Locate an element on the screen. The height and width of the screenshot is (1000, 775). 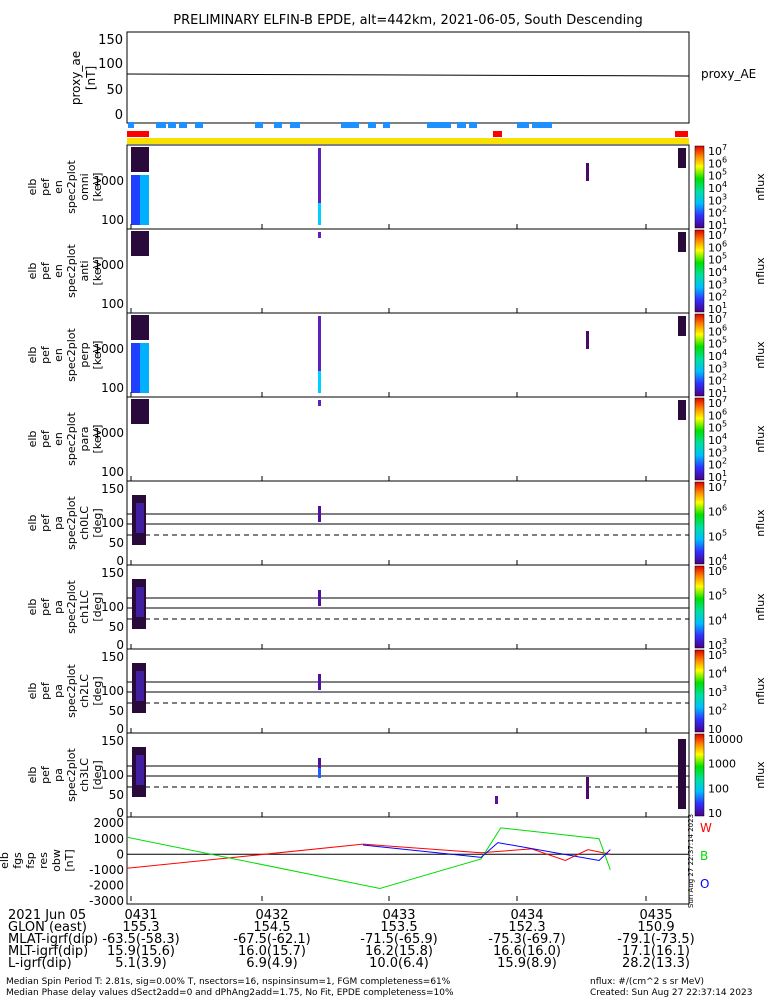
footer-cell: 16.2(15.8) is located at coordinates (399, 951).